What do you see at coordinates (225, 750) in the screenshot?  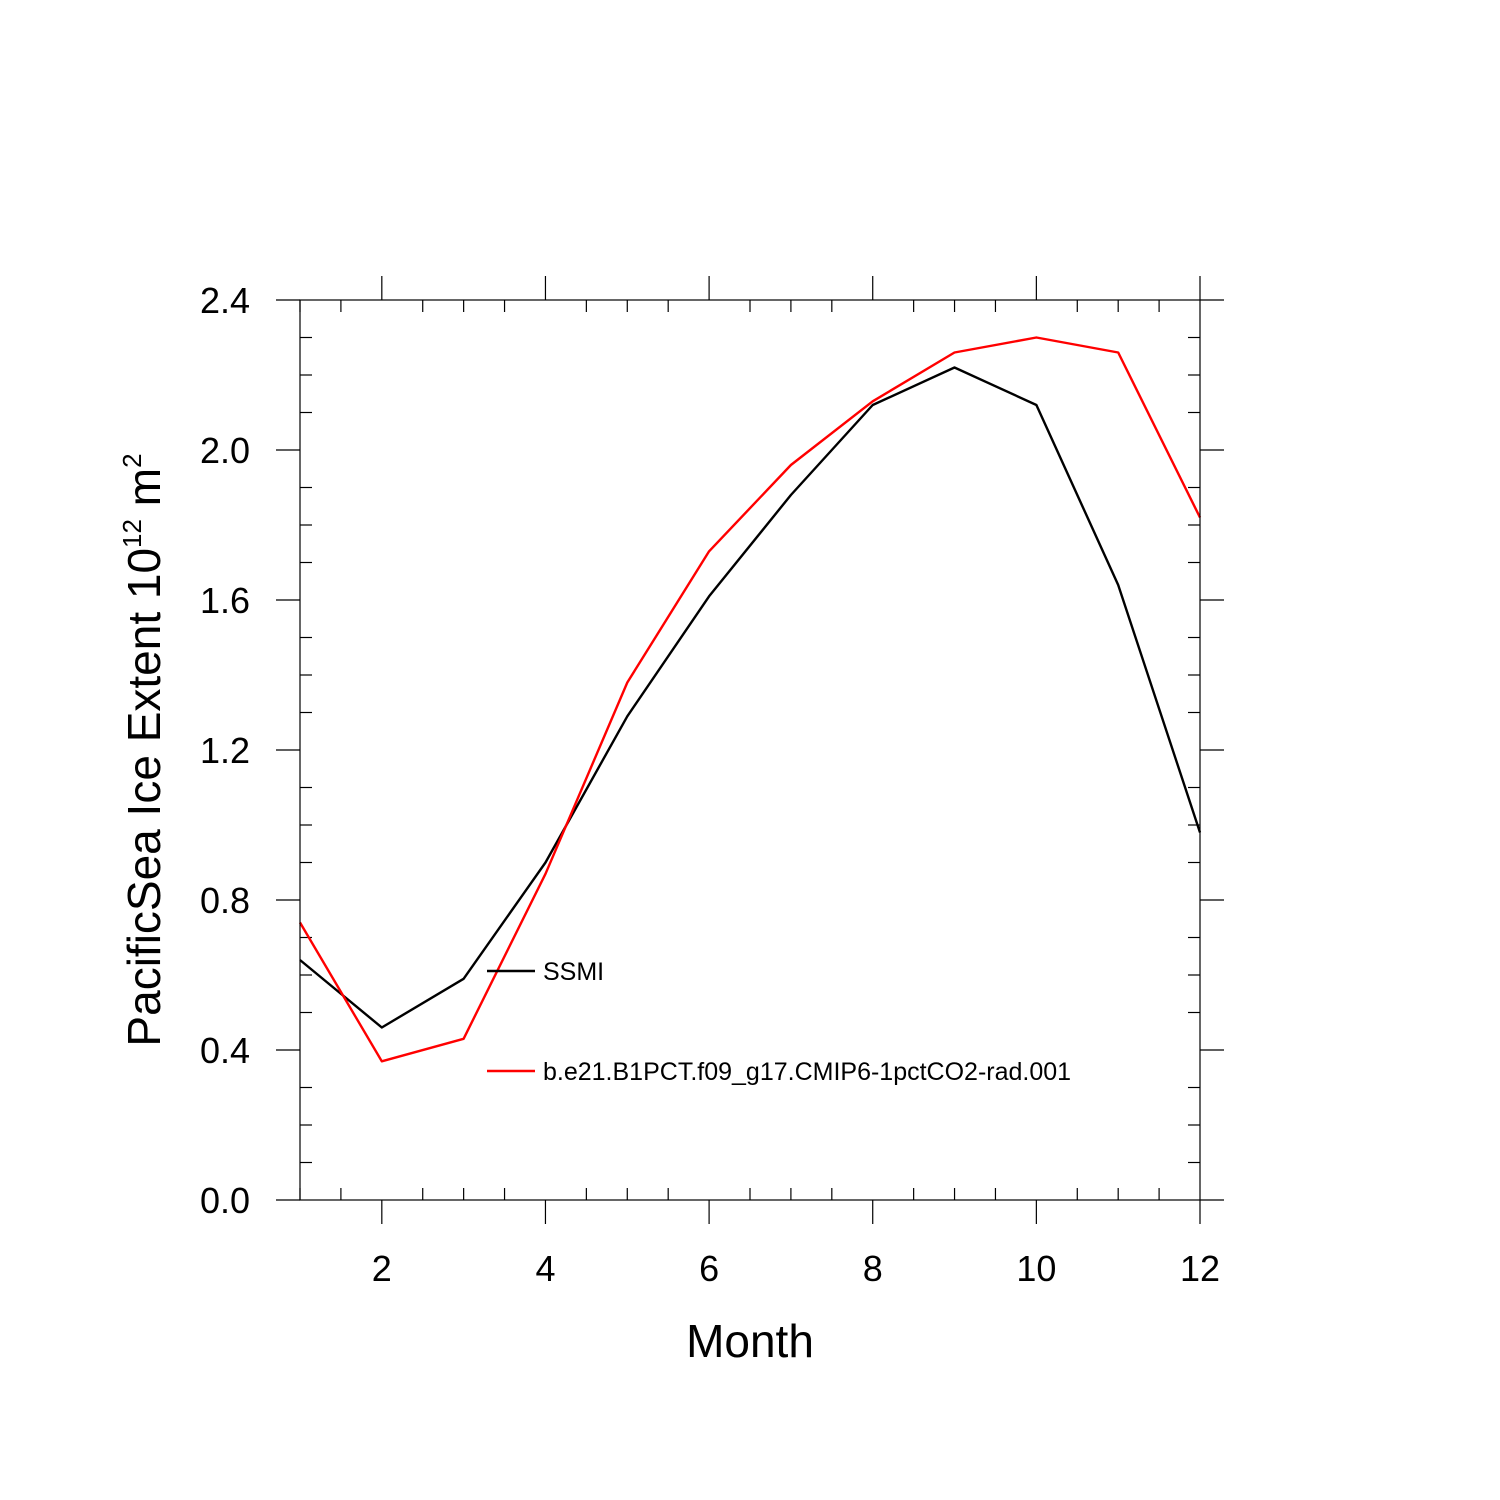 I see `y-tick-label: 1.2` at bounding box center [225, 750].